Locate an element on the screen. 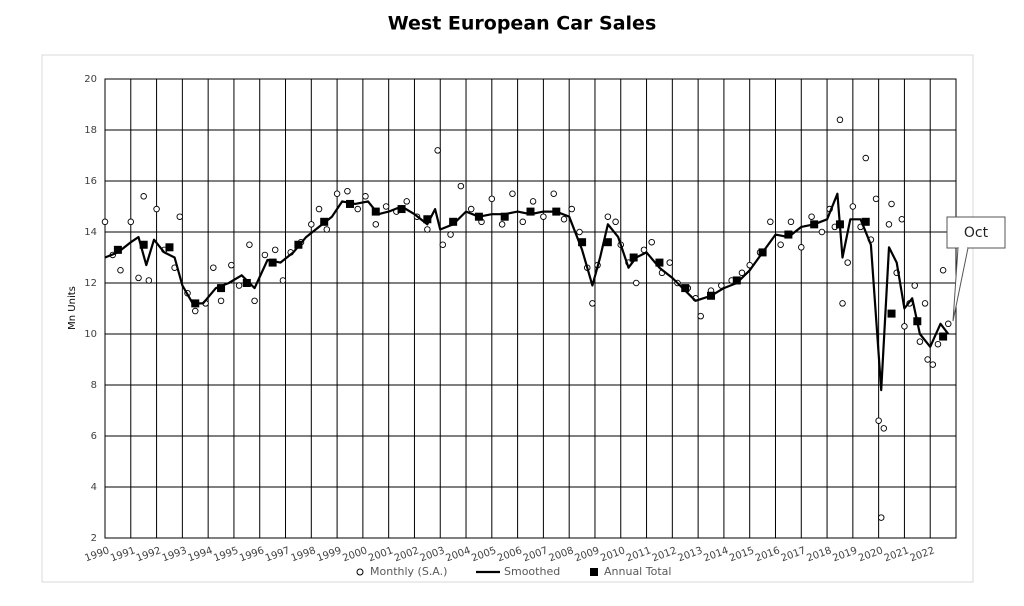  legend-label: Monthly (S.A.) is located at coordinates (408, 571).